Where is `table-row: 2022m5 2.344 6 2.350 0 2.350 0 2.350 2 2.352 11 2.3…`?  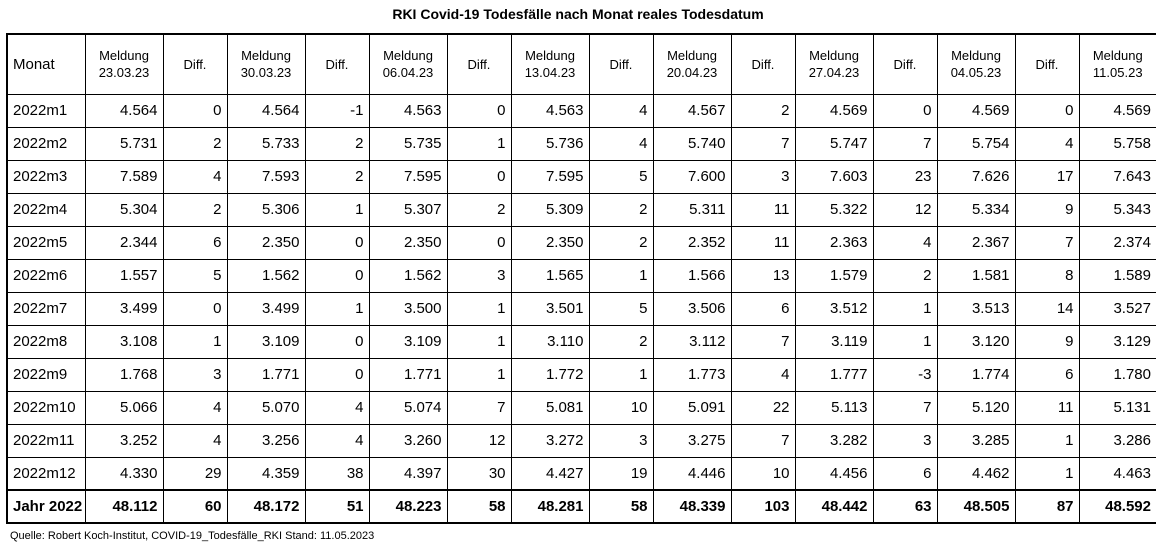 table-row: 2022m5 2.344 6 2.350 0 2.350 0 2.350 2 2.352 11 2.3… is located at coordinates (581, 242).